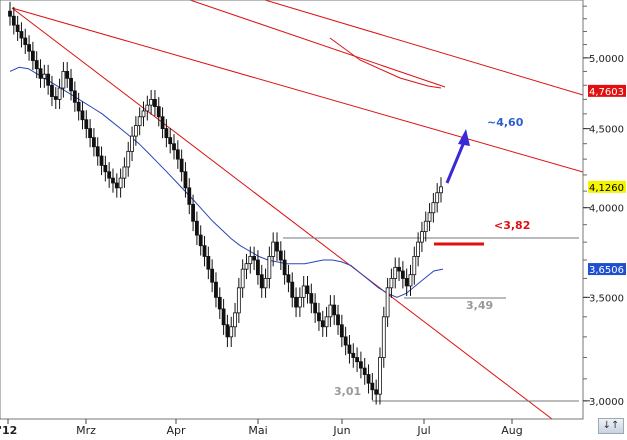  Describe the element at coordinates (606, 188) in the screenshot. I see `price-tag-label: 4,1260` at that location.